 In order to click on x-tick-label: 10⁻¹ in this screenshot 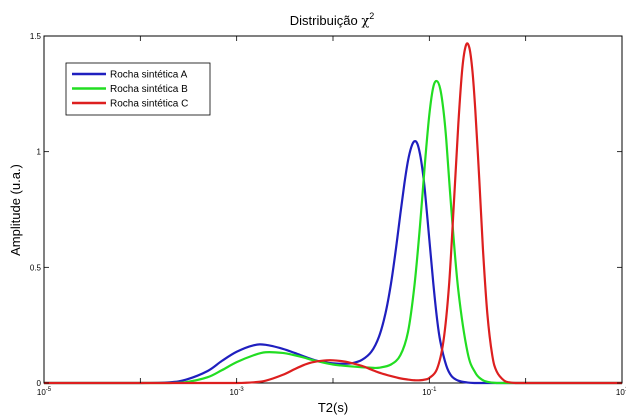, I will do `click(429, 392)`.